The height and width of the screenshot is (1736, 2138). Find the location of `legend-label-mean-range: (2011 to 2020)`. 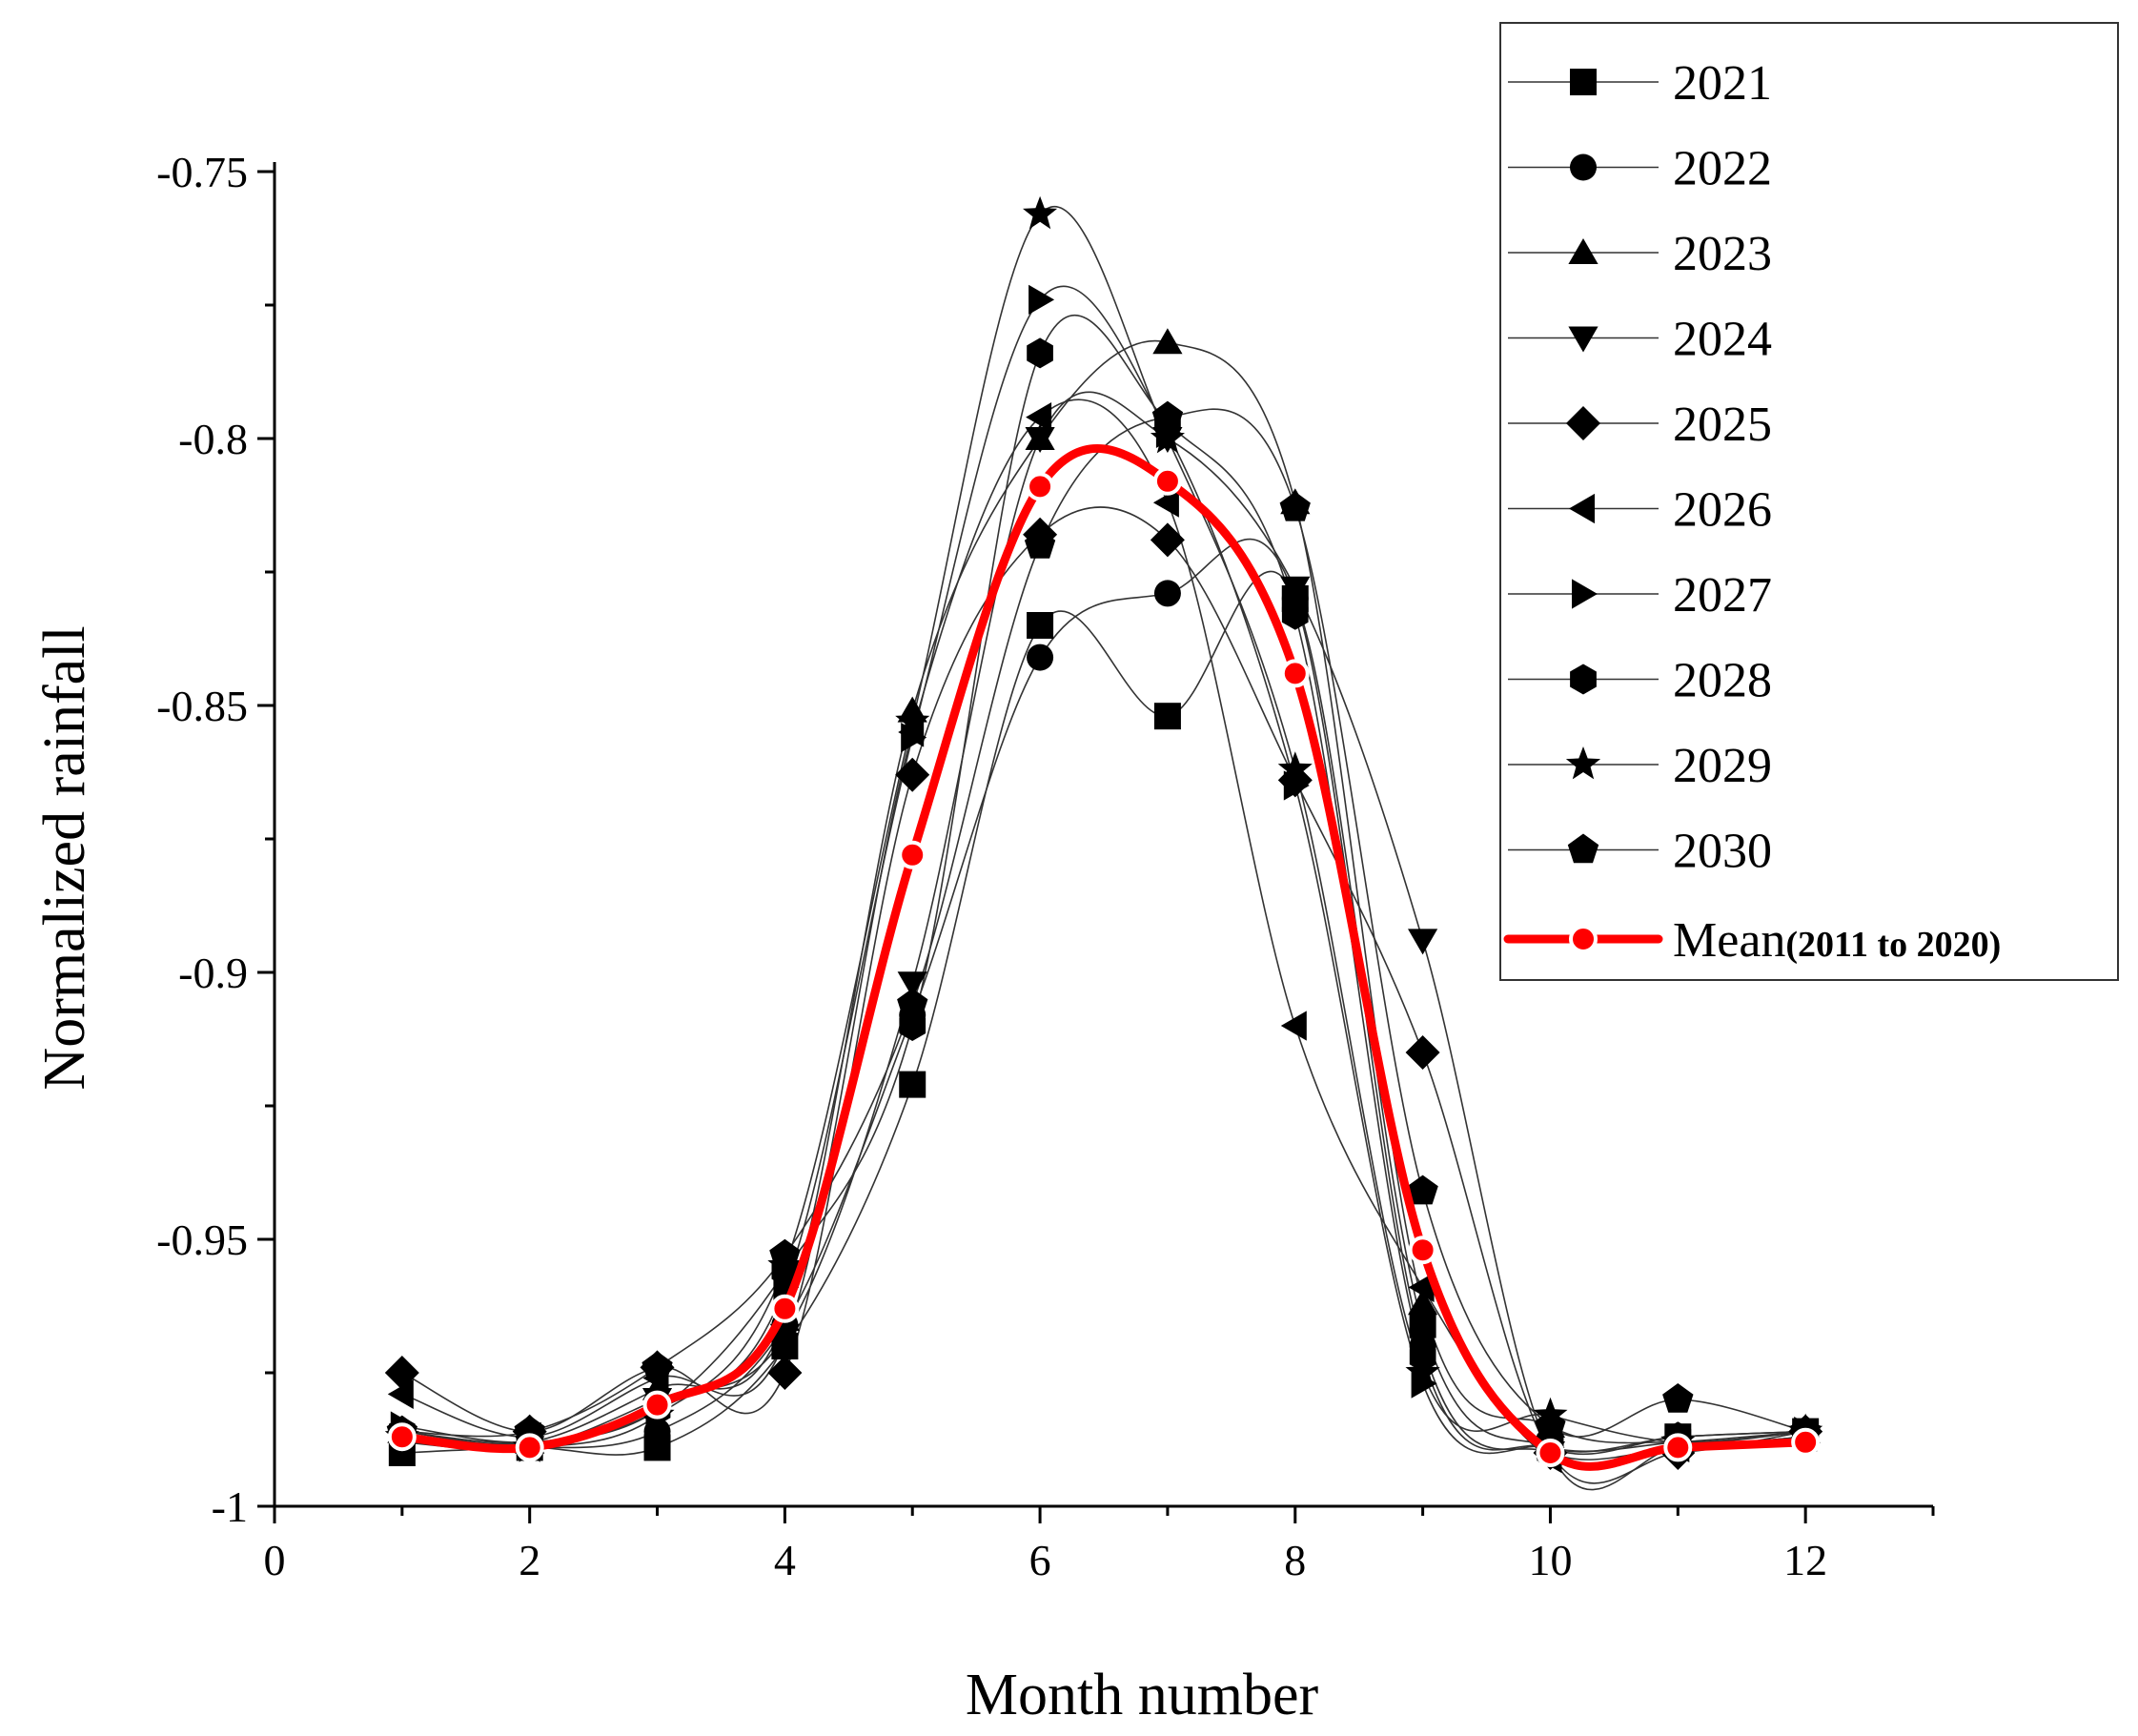

legend-label-mean-range: (2011 to 2020) is located at coordinates (1893, 945).